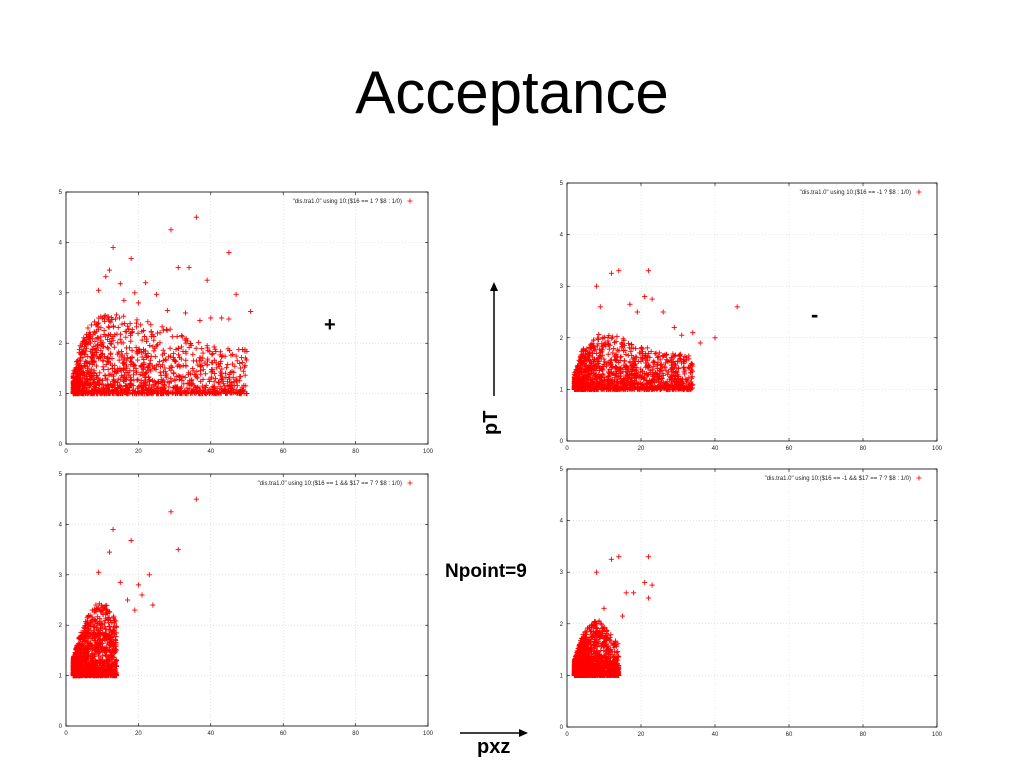  Describe the element at coordinates (562, 184) in the screenshot. I see `y-tick-label: 5` at that location.